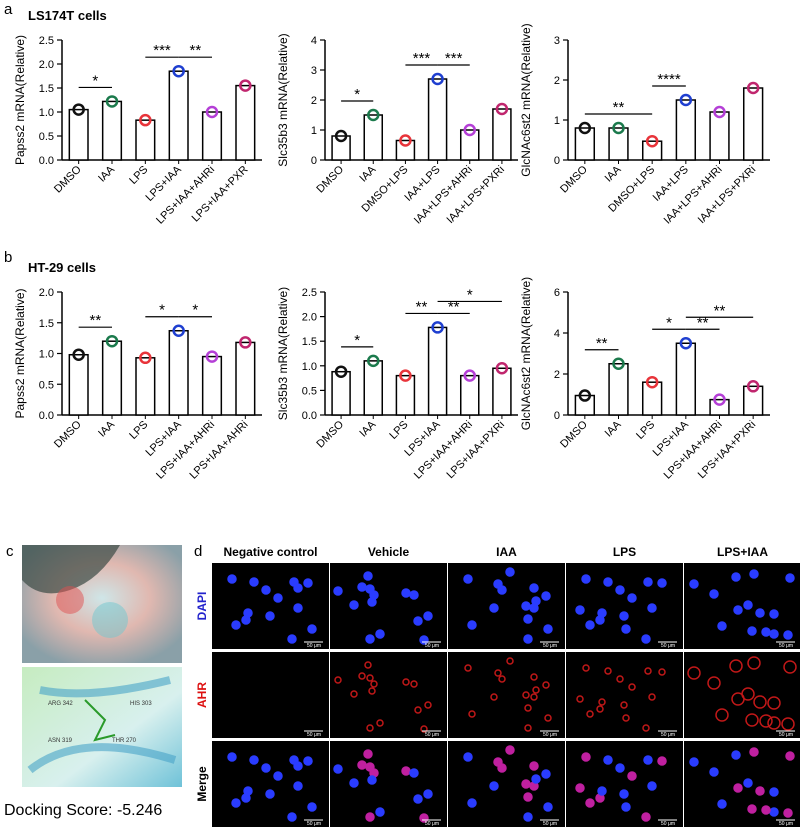  Describe the element at coordinates (476, 450) in the screenshot. I see `x-tick-label: LPS+IAA+PXRi` at that location.